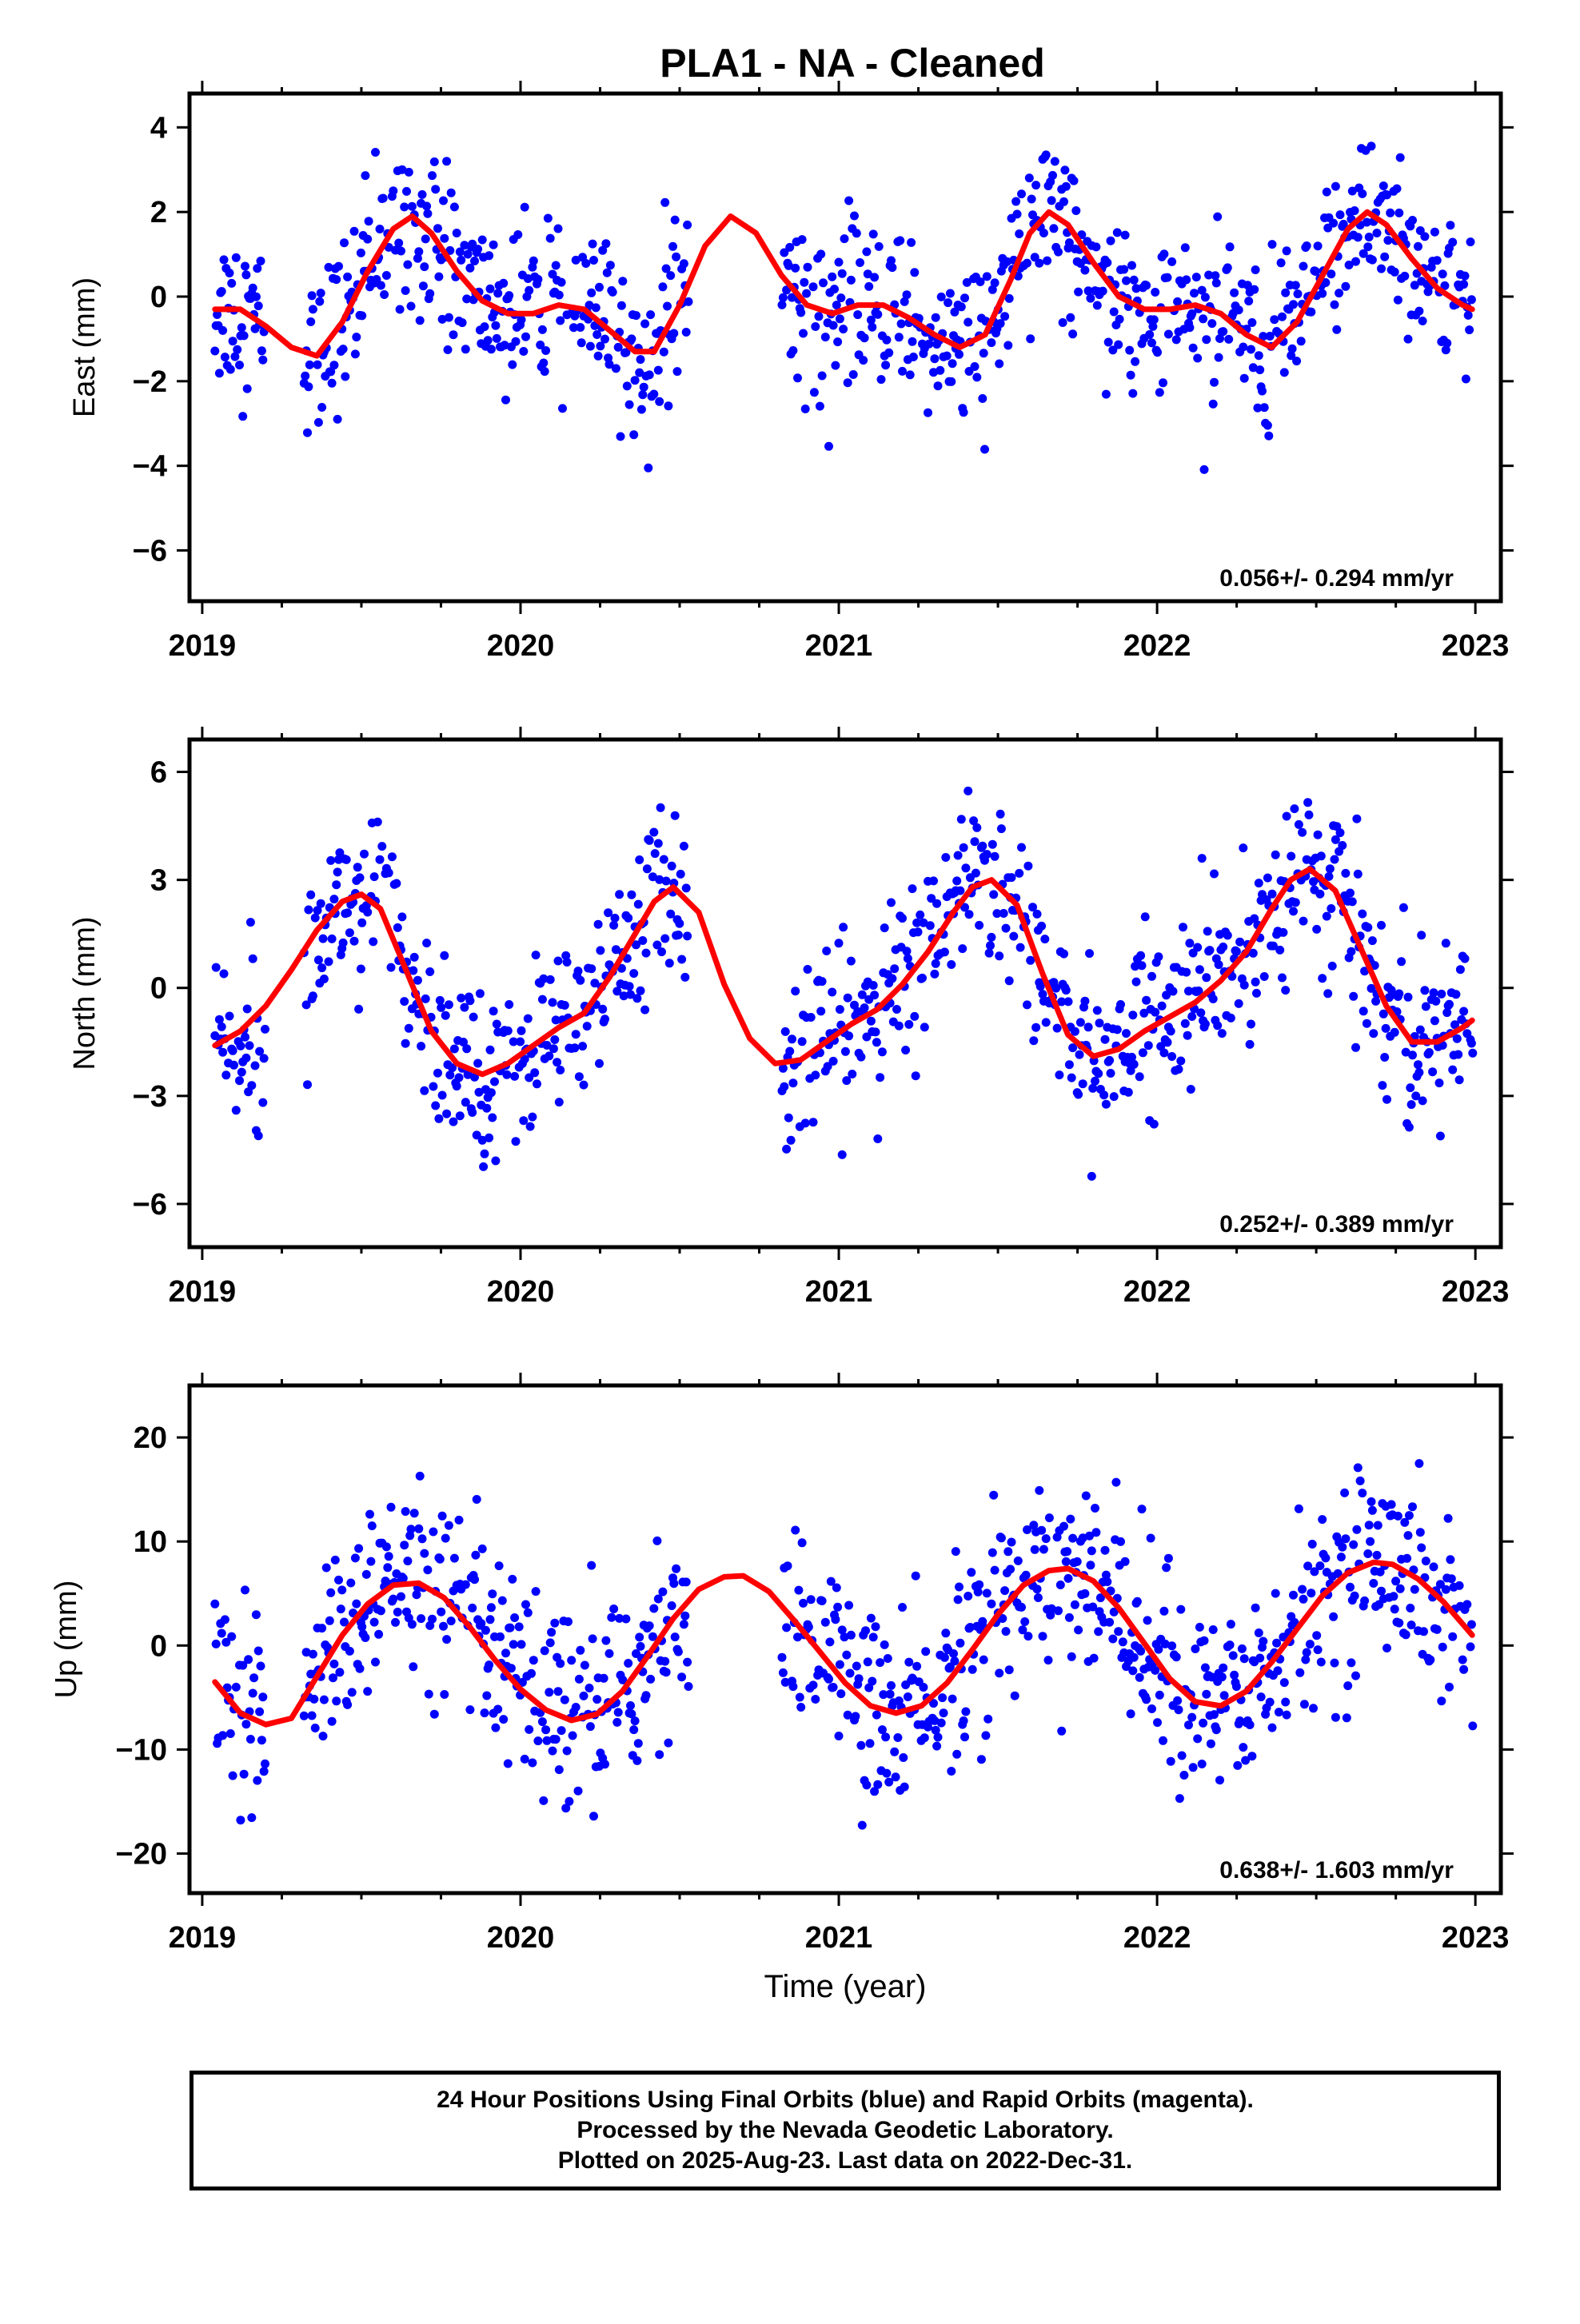  What do you see at coordinates (158, 773) in the screenshot?
I see `y-tick-label: 6` at bounding box center [158, 773].